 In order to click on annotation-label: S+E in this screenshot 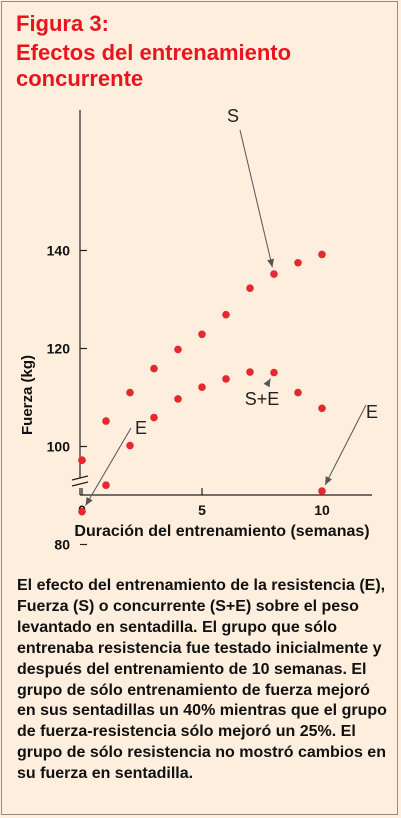, I will do `click(262, 399)`.